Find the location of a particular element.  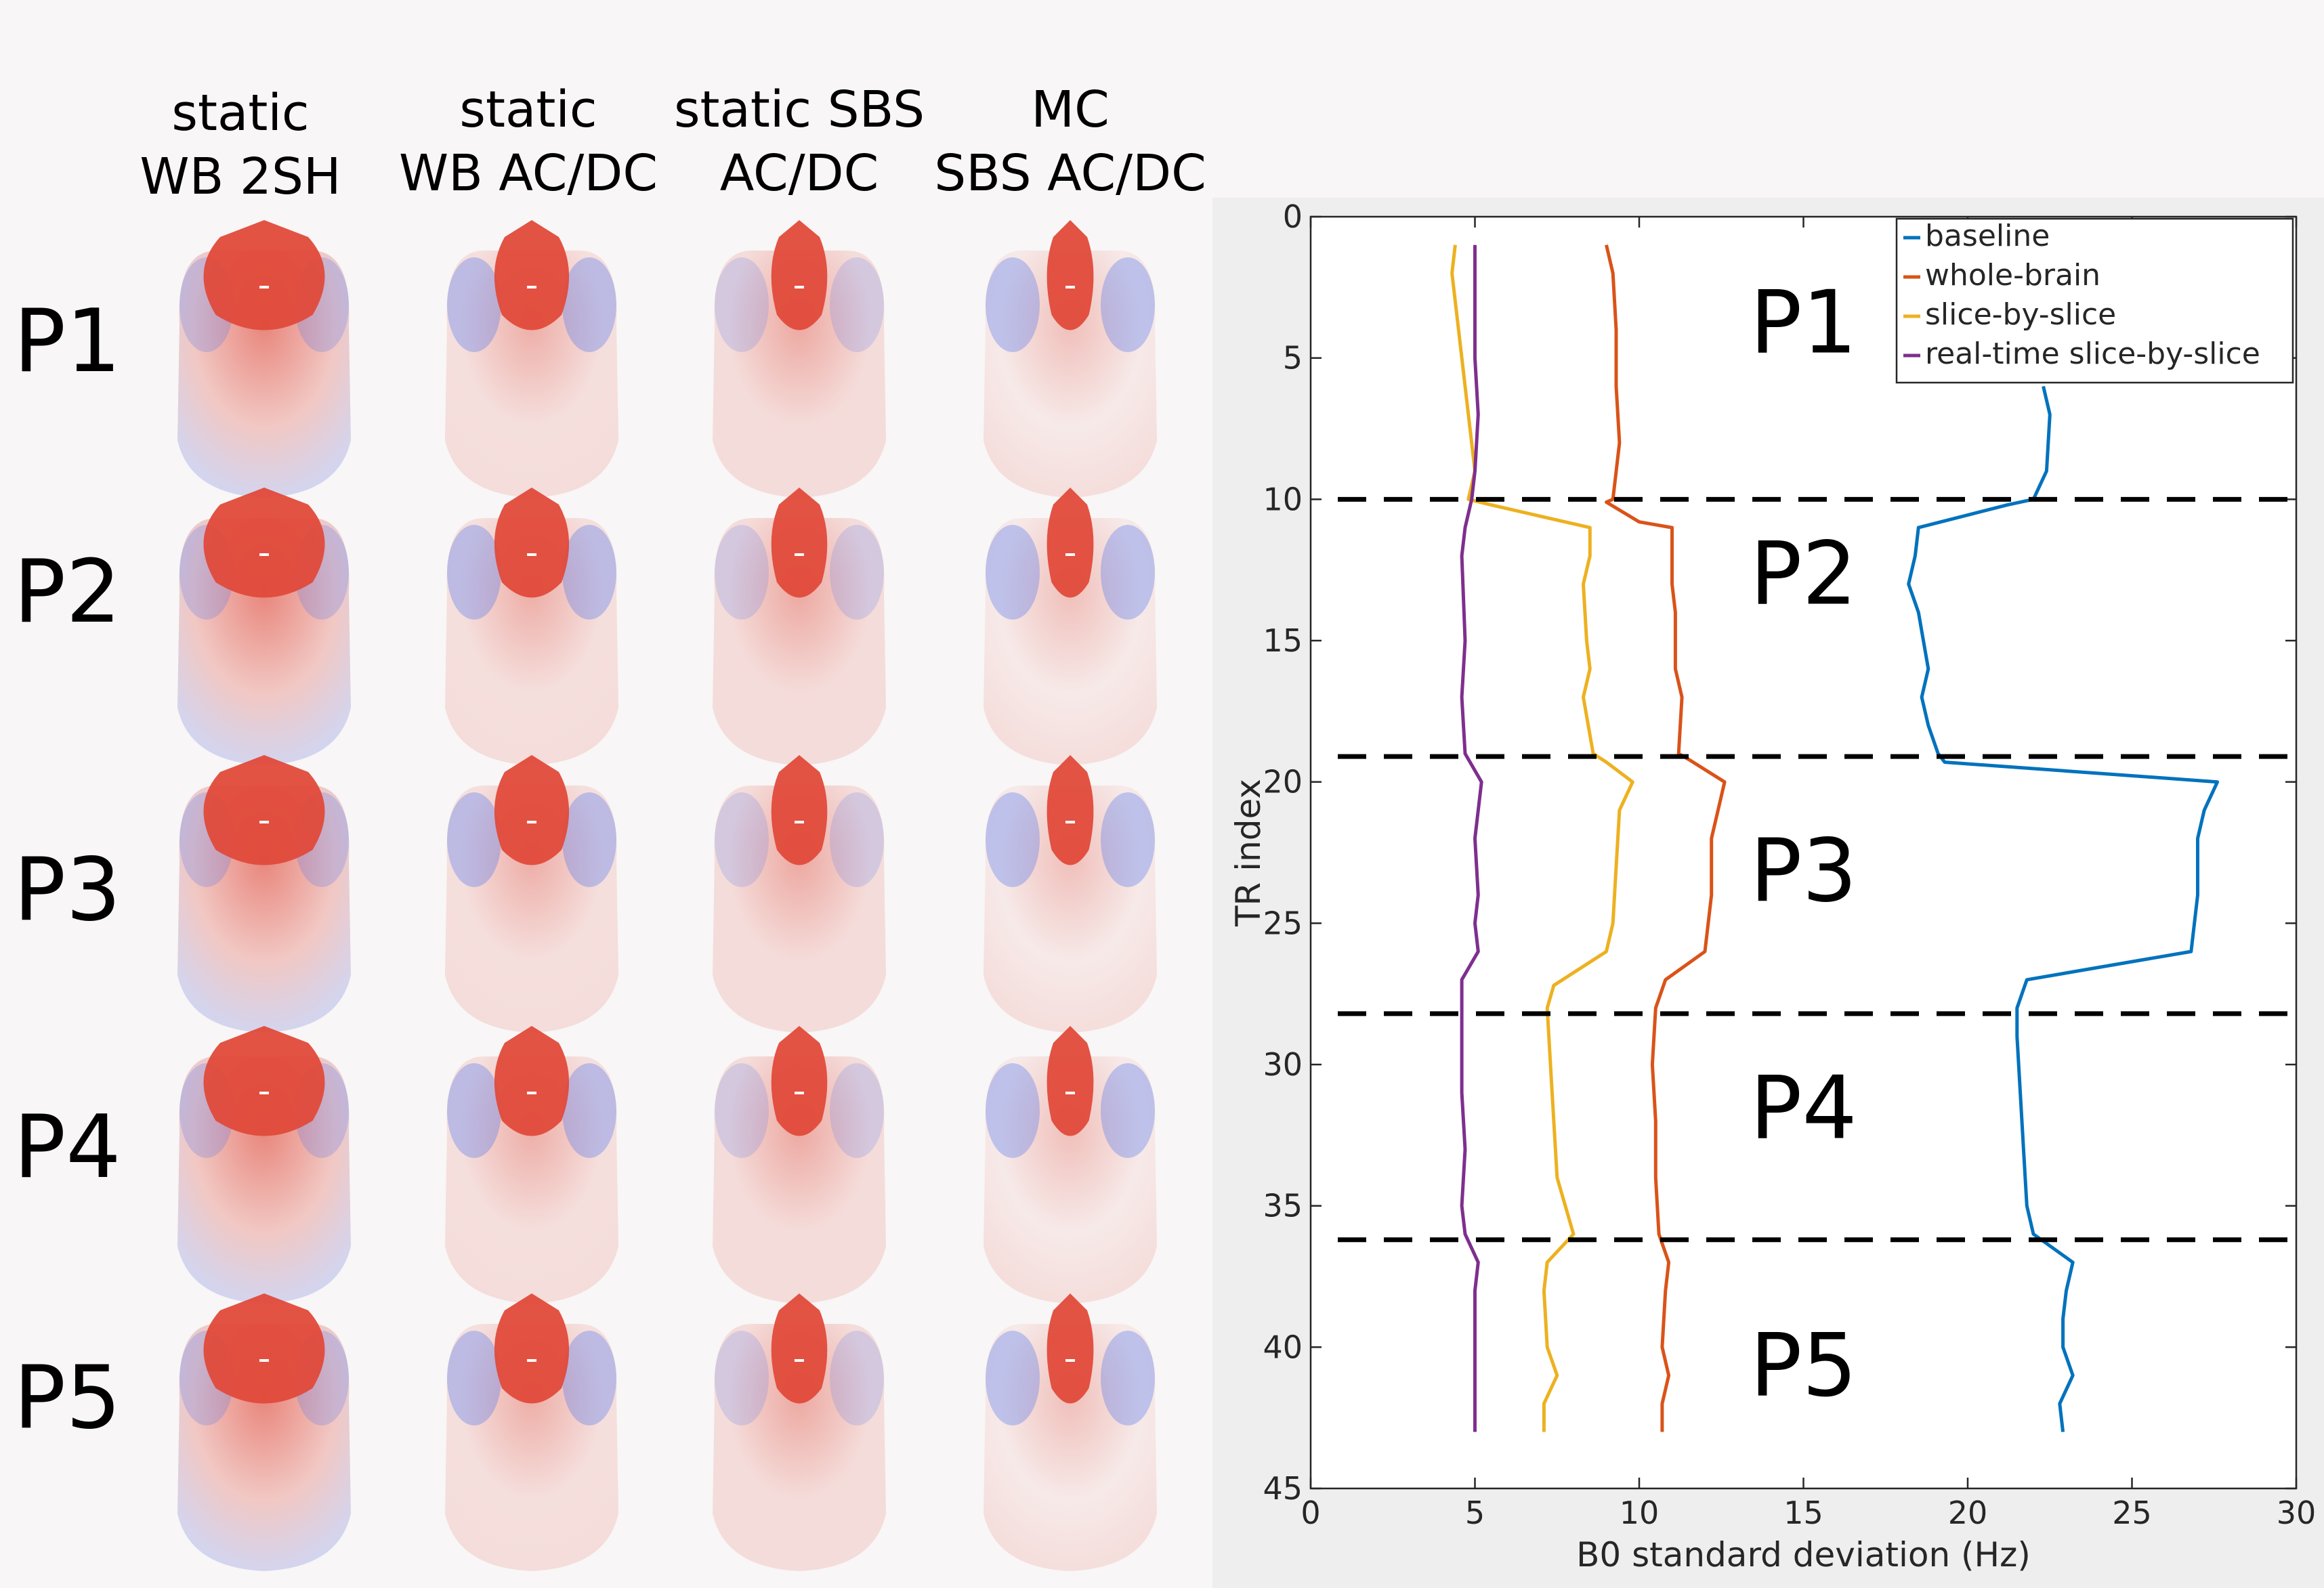

legend-entry: slice-by-slice is located at coordinates (2020, 314).